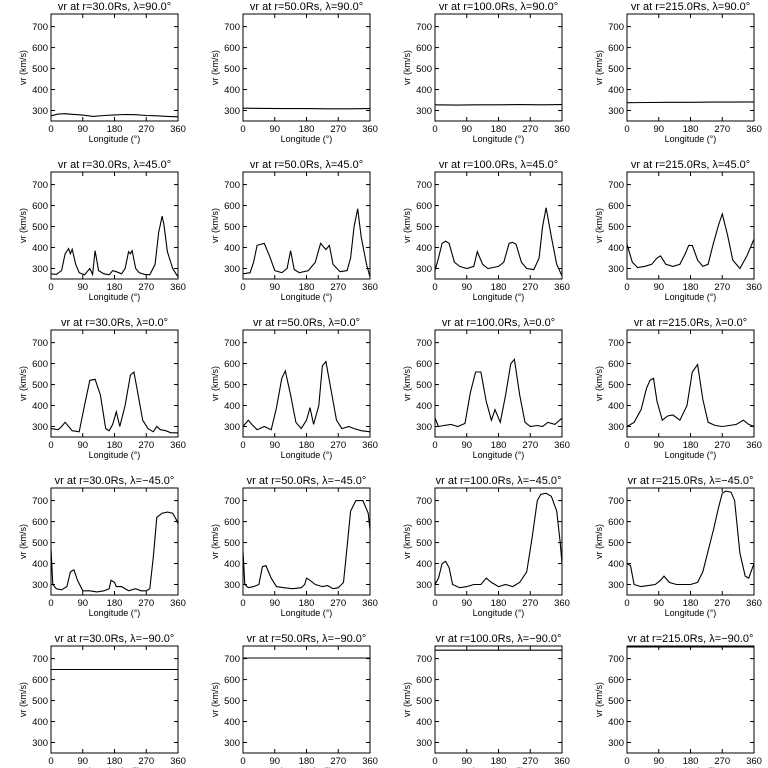  What do you see at coordinates (690, 699) in the screenshot?
I see `plot-frame` at bounding box center [690, 699].